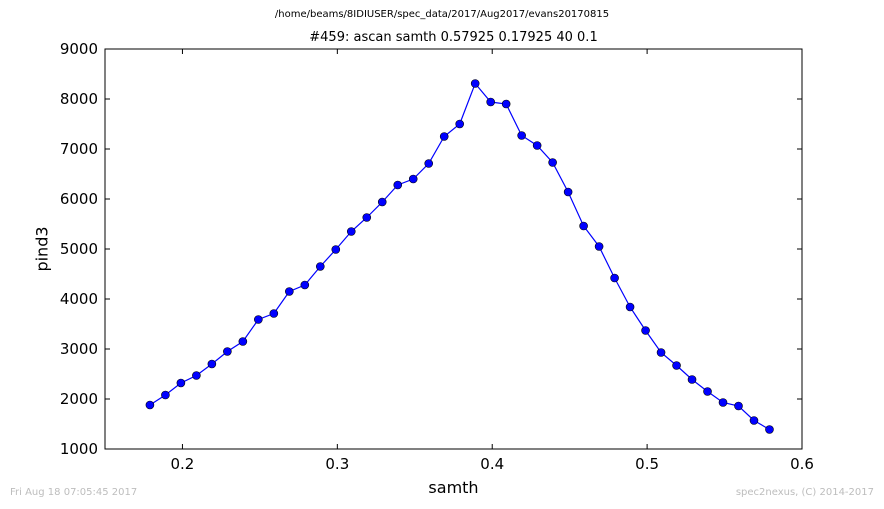 This screenshot has width=884, height=509. What do you see at coordinates (802, 464) in the screenshot?
I see `x-tick-label: 0.6` at bounding box center [802, 464].